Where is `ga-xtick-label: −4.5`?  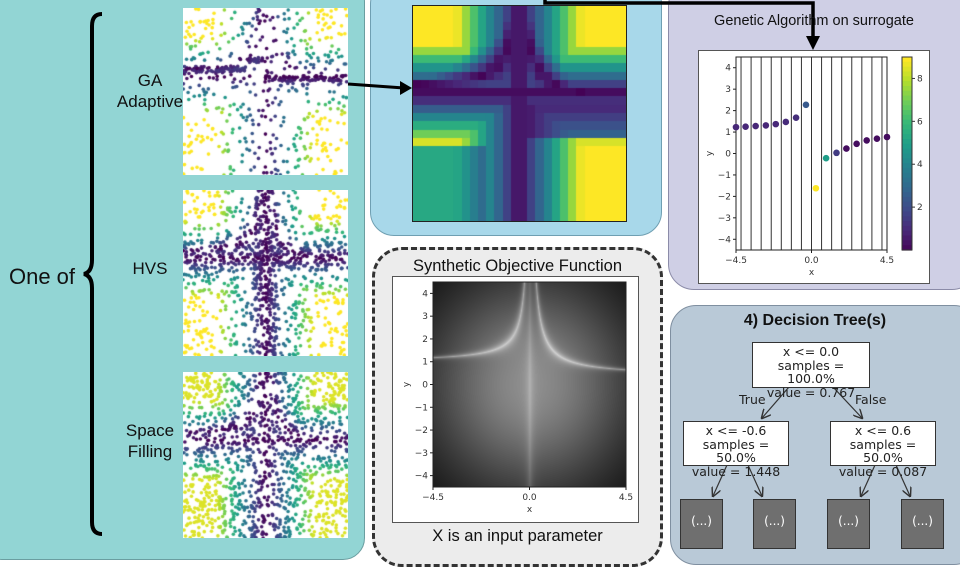
ga-xtick-label: −4.5 is located at coordinates (736, 261).